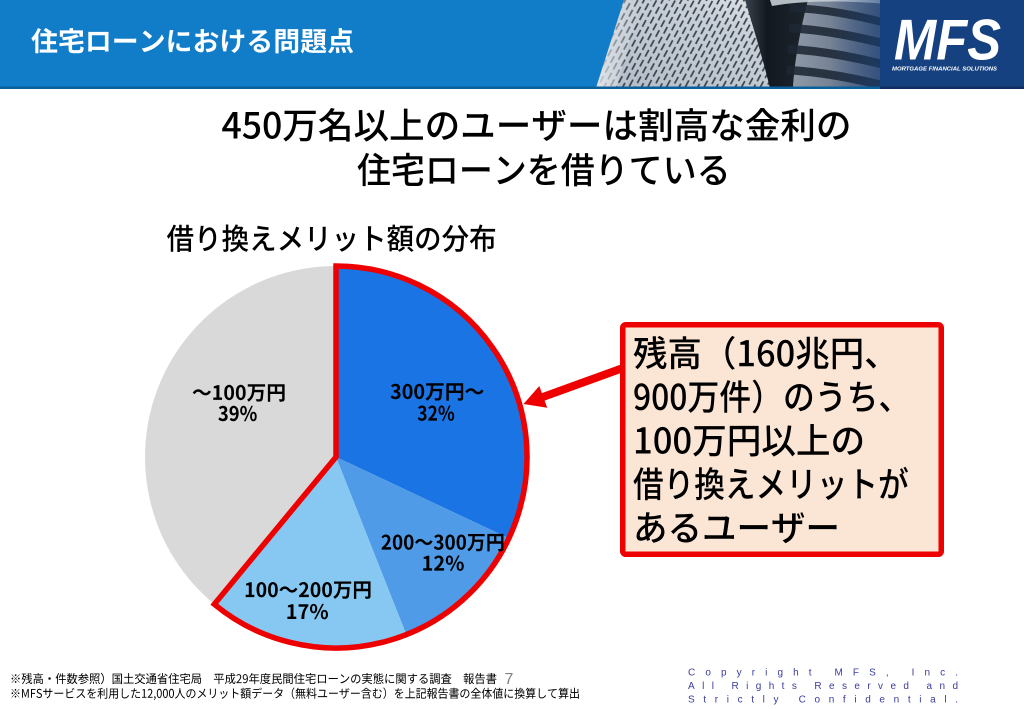 The image size is (1024, 709). I want to click on svg-text: MFS, so click(947, 40).